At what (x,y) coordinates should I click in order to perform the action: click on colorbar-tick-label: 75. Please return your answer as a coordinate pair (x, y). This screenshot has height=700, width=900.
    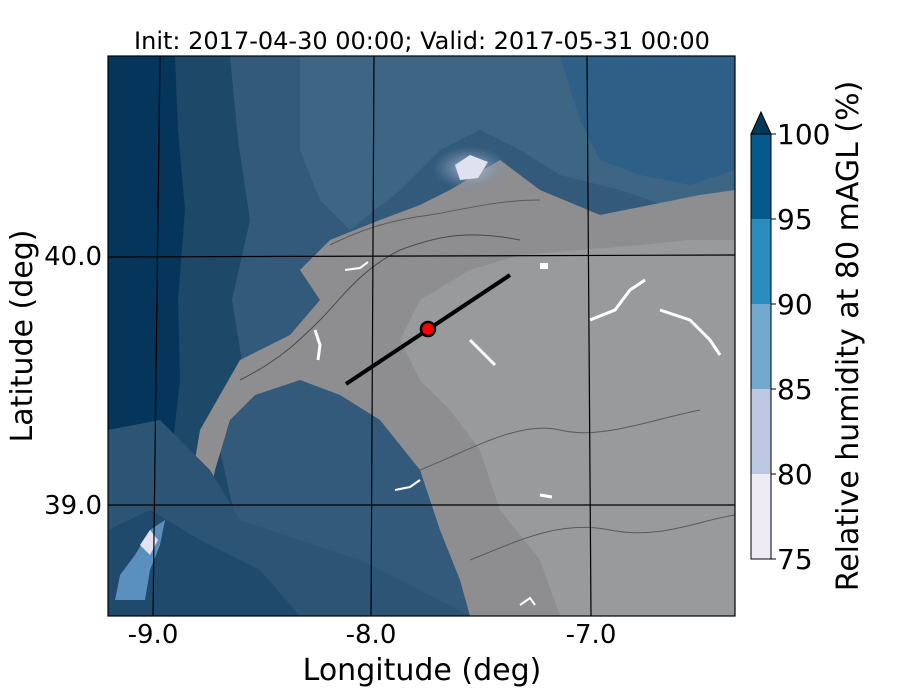
    Looking at the image, I should click on (795, 559).